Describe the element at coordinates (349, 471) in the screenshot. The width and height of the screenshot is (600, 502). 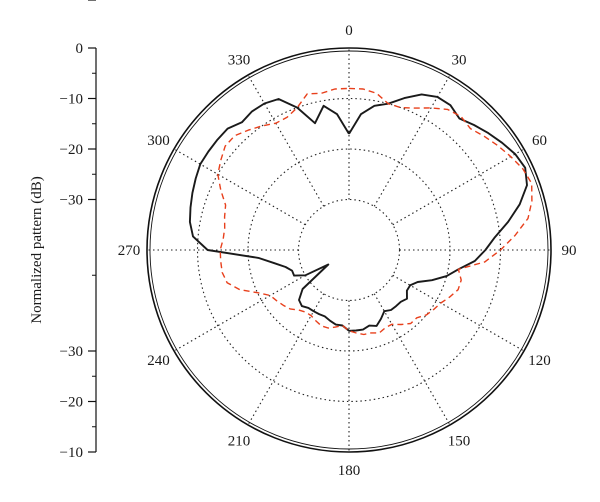
I see `angle-tick-label: 180` at that location.